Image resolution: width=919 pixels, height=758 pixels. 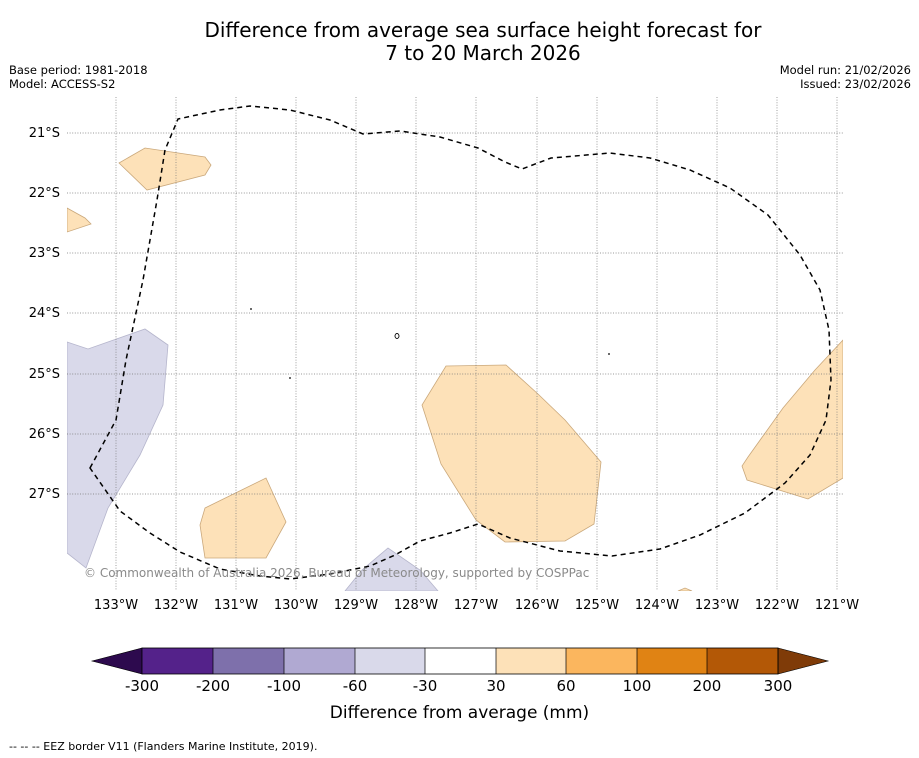 I want to click on positive-anomaly-region-edge, so click(x=79, y=220).